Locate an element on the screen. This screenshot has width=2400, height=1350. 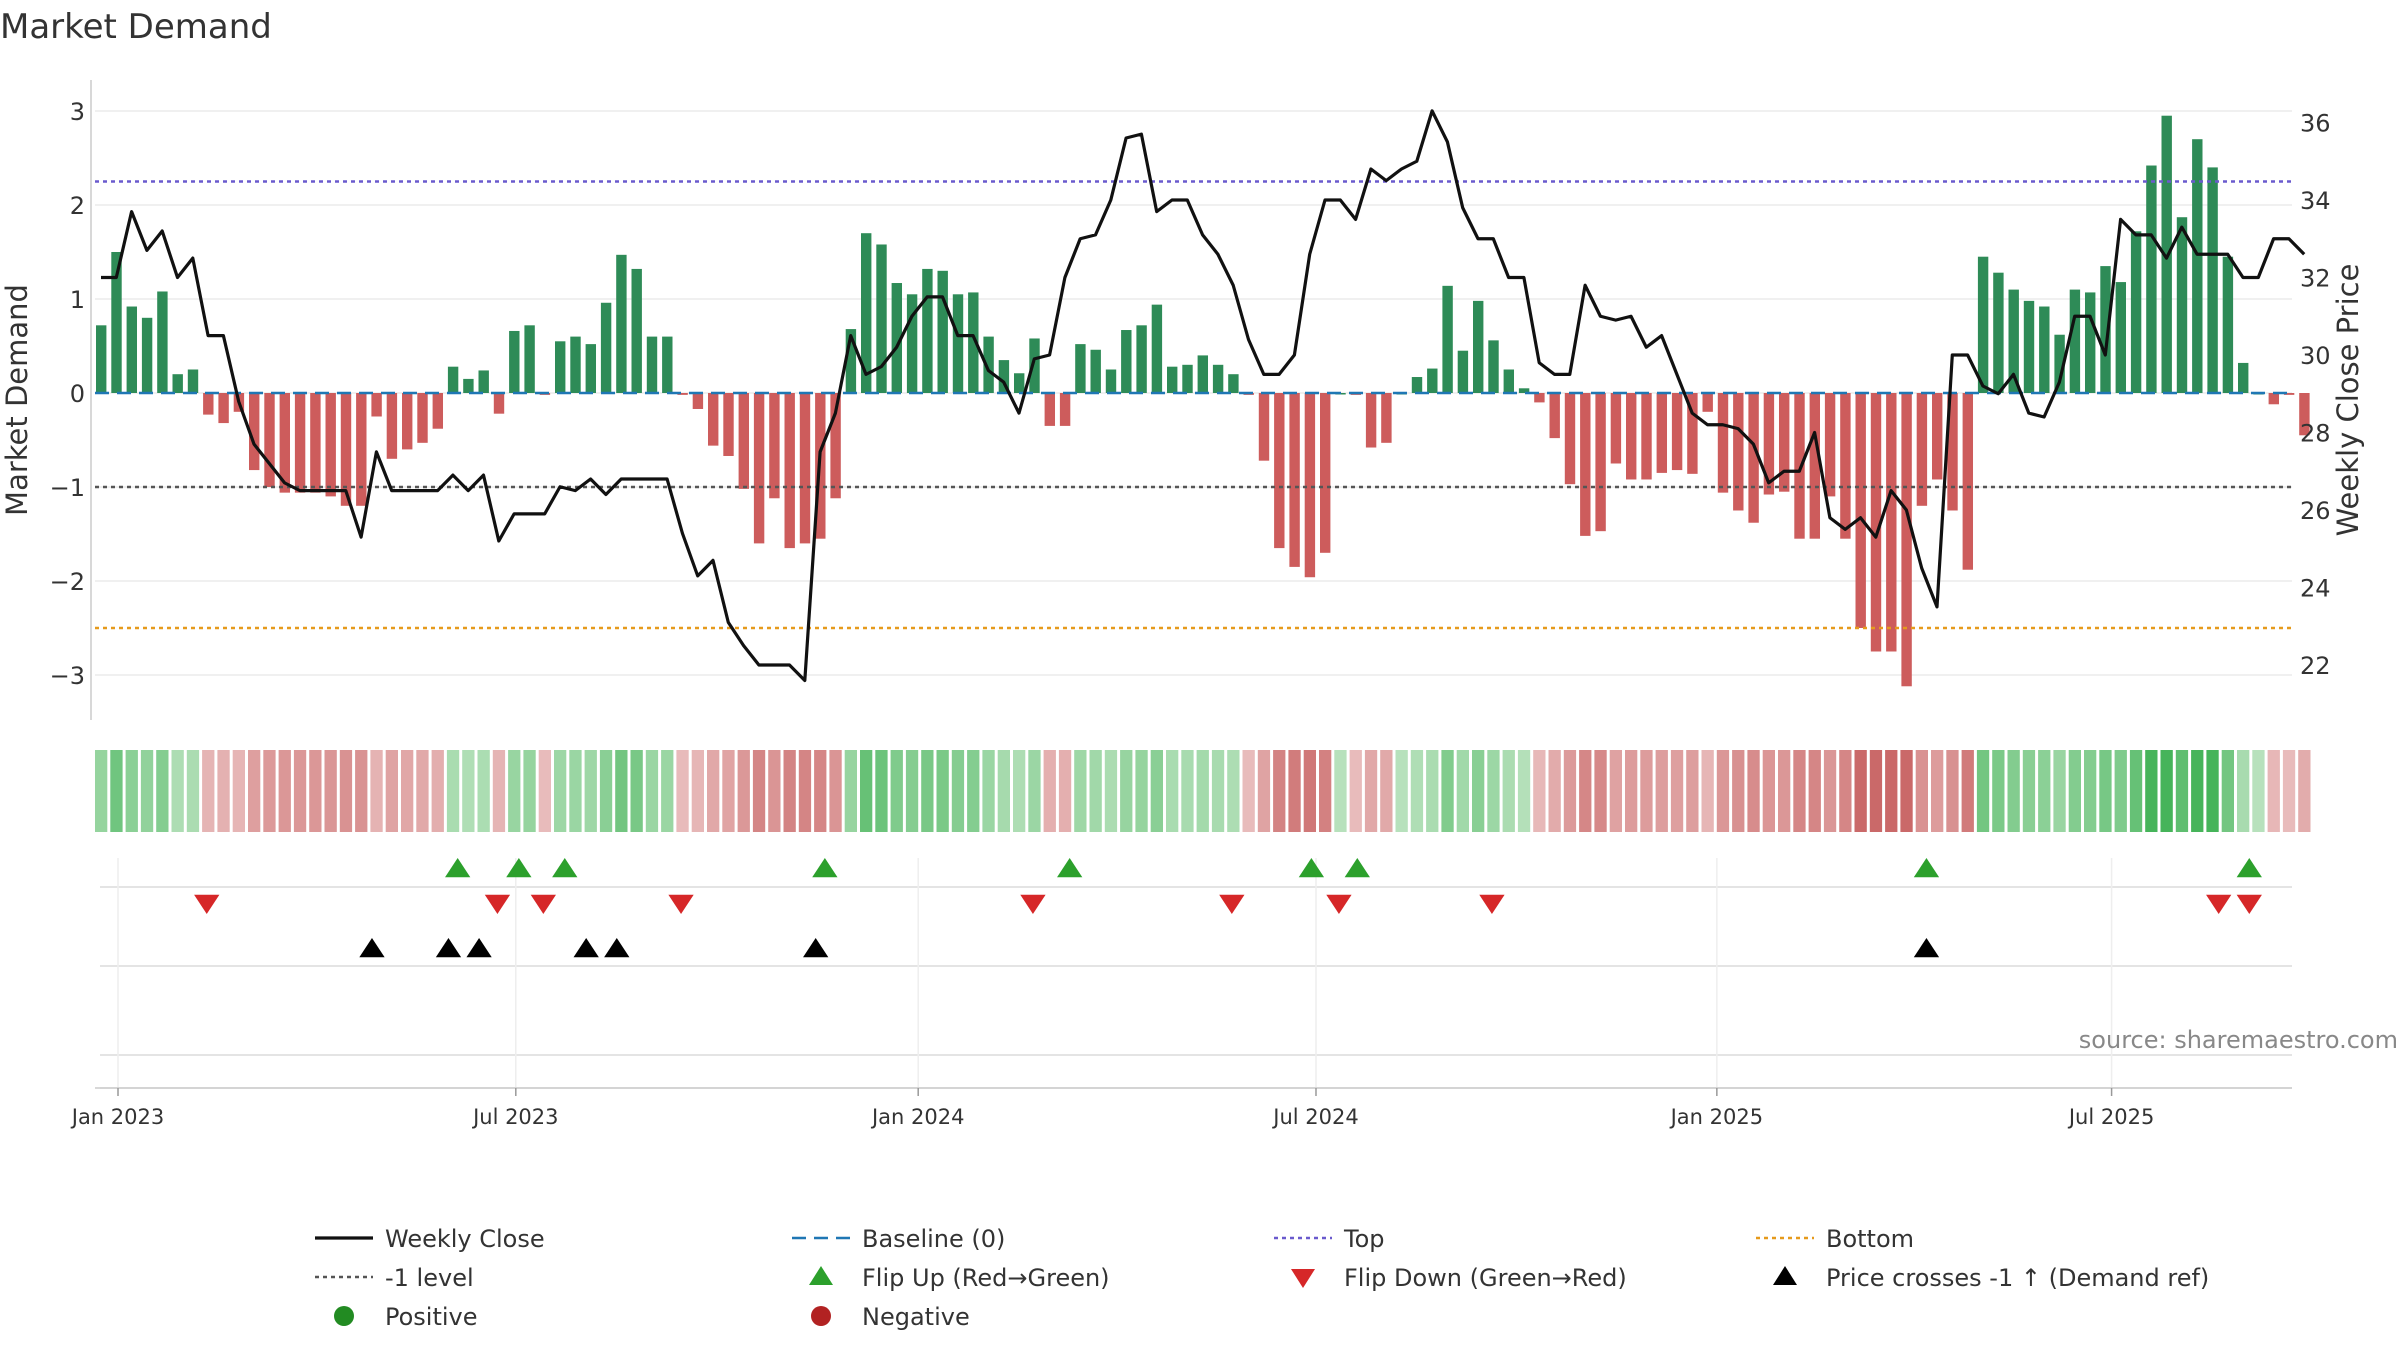
y-tick-label: 2 is located at coordinates (77, 206).